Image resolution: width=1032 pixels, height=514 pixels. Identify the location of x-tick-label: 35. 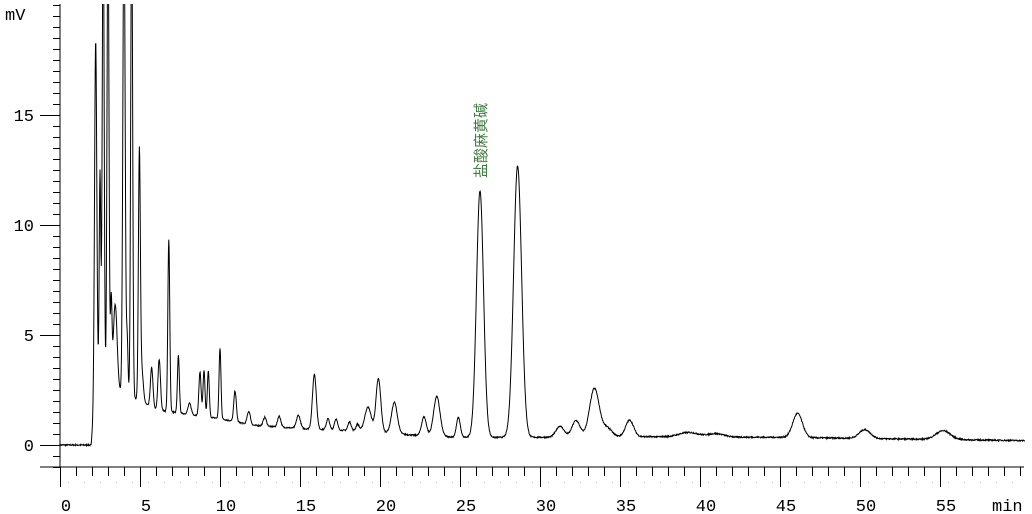
(626, 506).